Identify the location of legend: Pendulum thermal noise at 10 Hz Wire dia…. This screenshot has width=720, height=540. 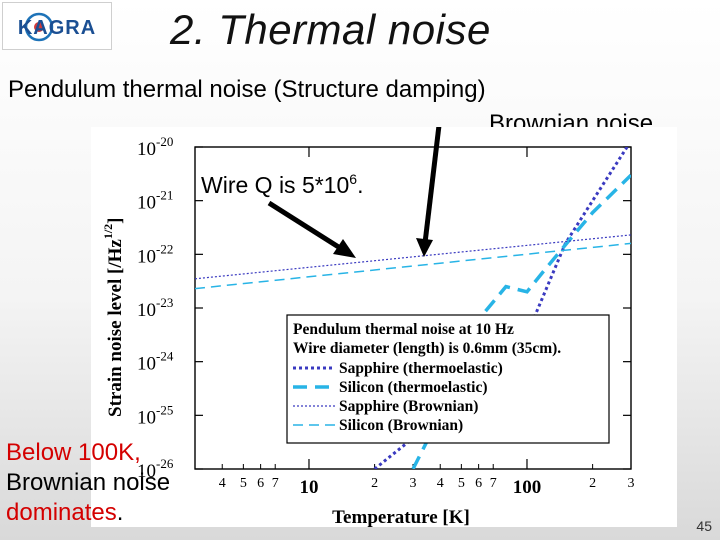
(448, 379).